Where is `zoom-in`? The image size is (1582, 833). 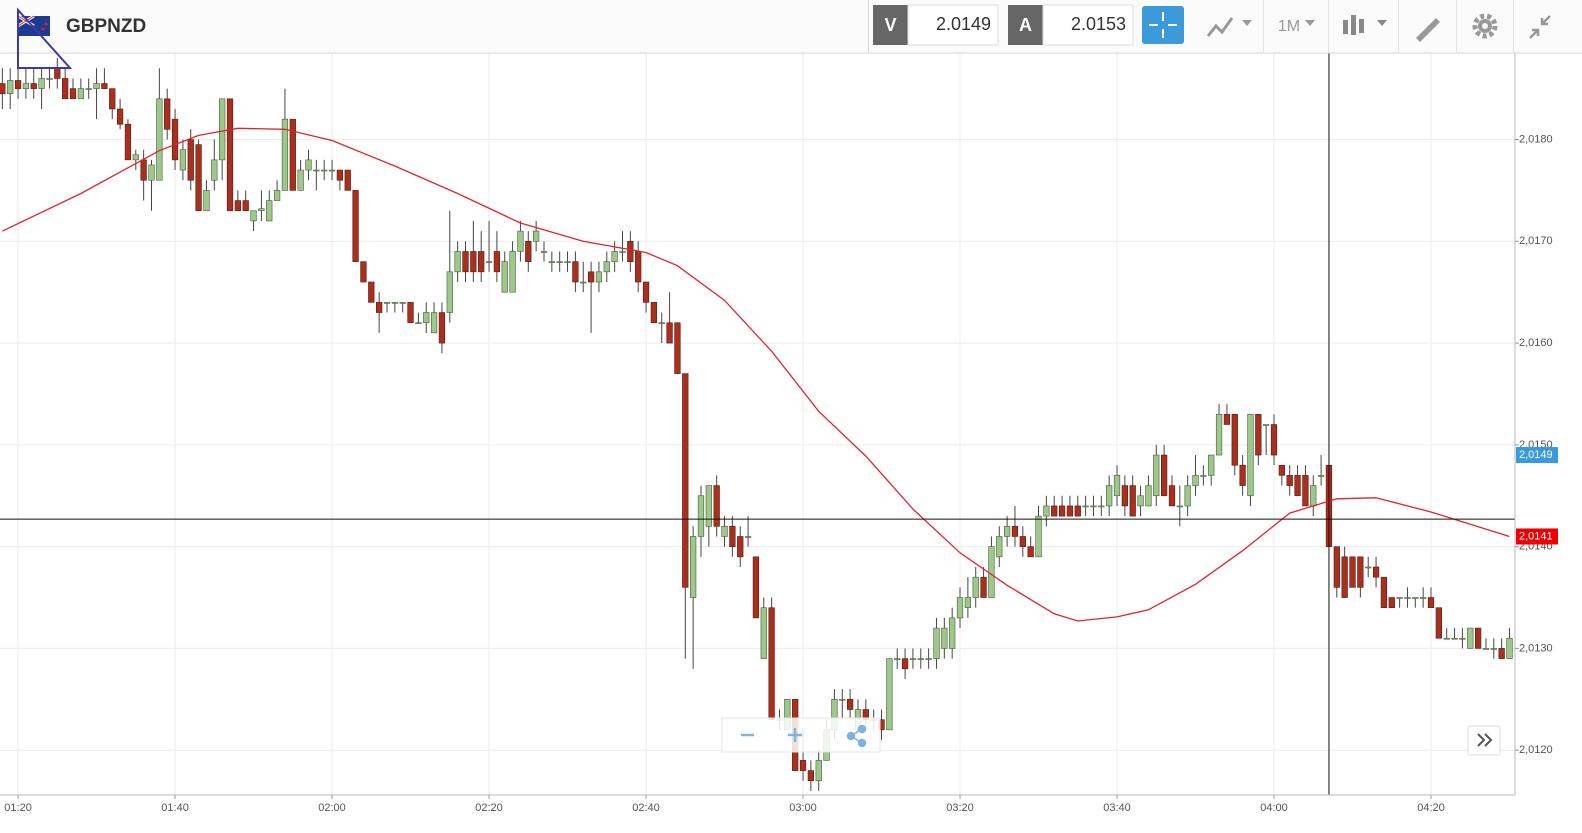 zoom-in is located at coordinates (795, 735).